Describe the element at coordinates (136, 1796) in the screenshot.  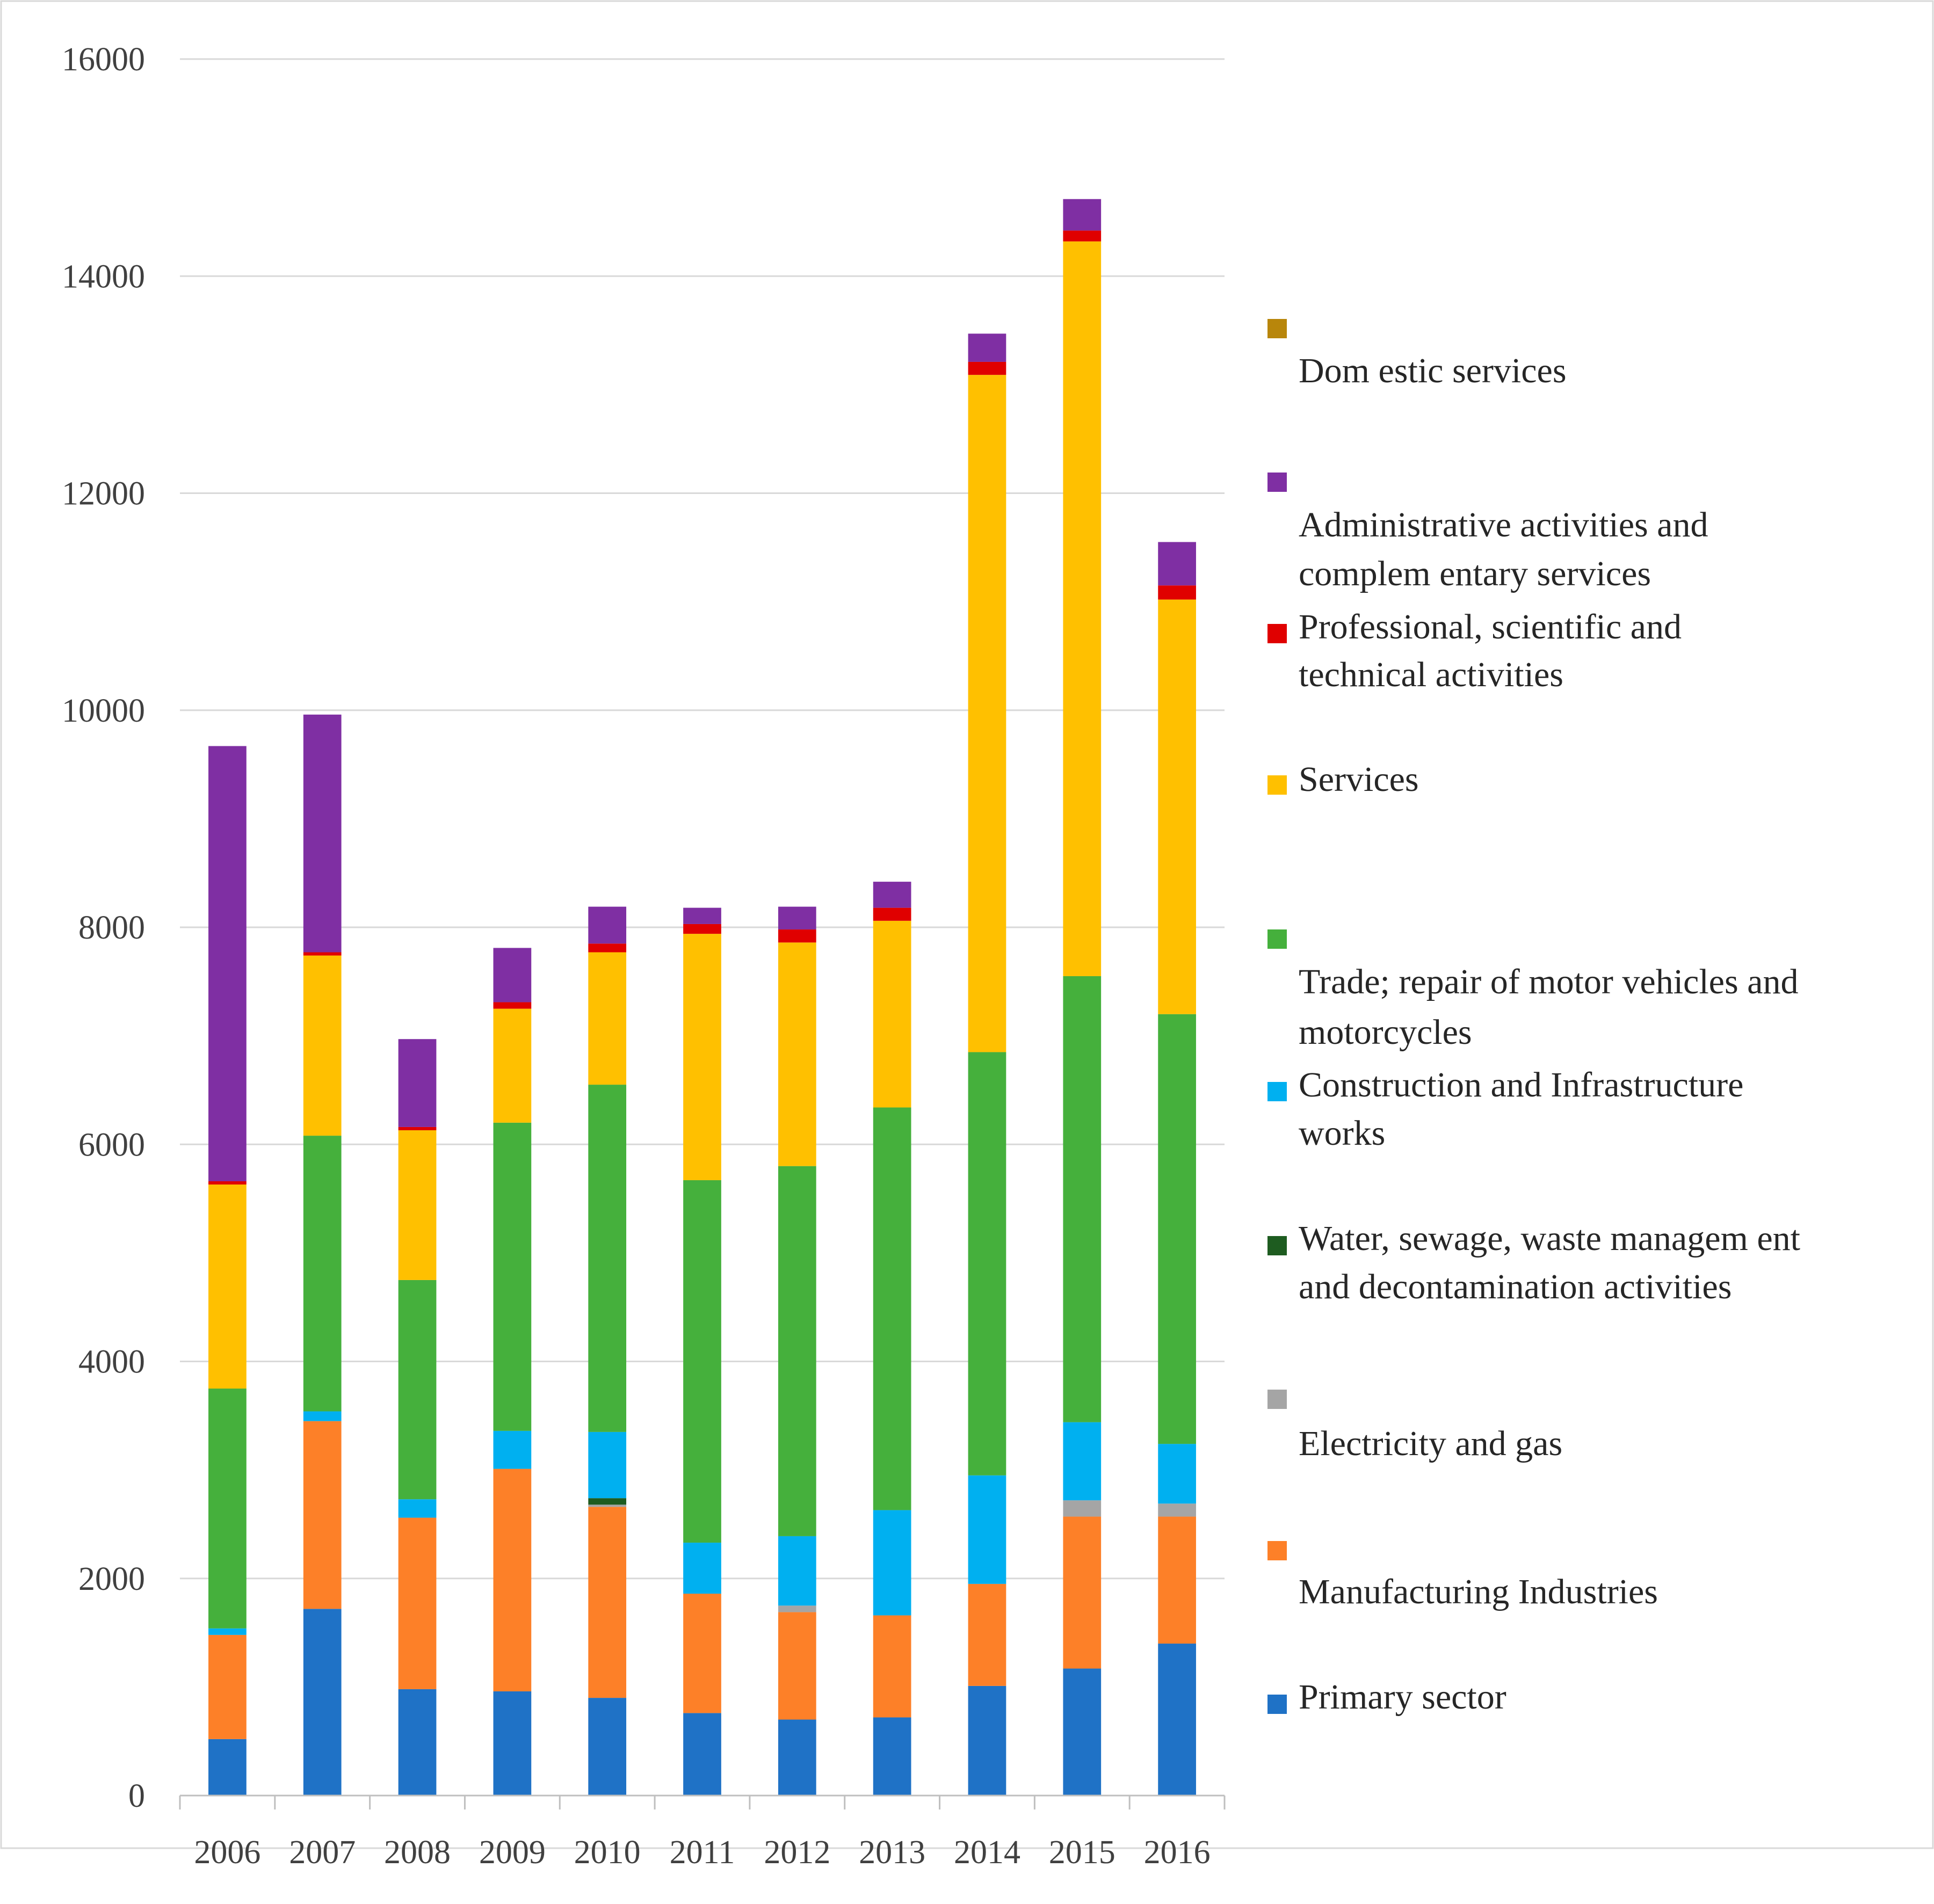
I see `y-tick-label: 0` at that location.